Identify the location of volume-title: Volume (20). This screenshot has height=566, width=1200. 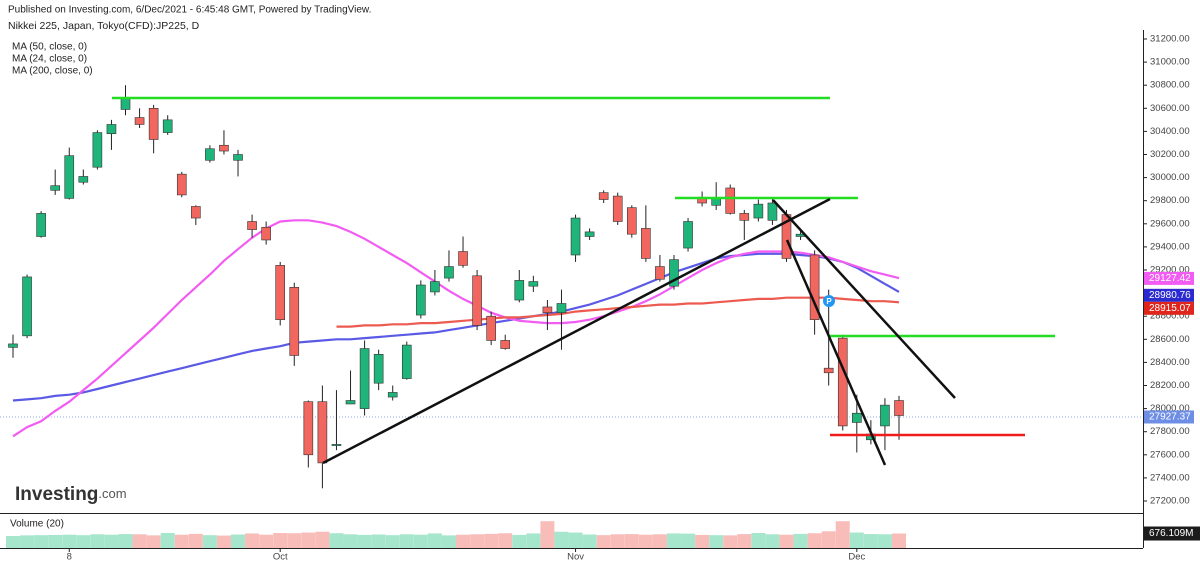
(37, 524).